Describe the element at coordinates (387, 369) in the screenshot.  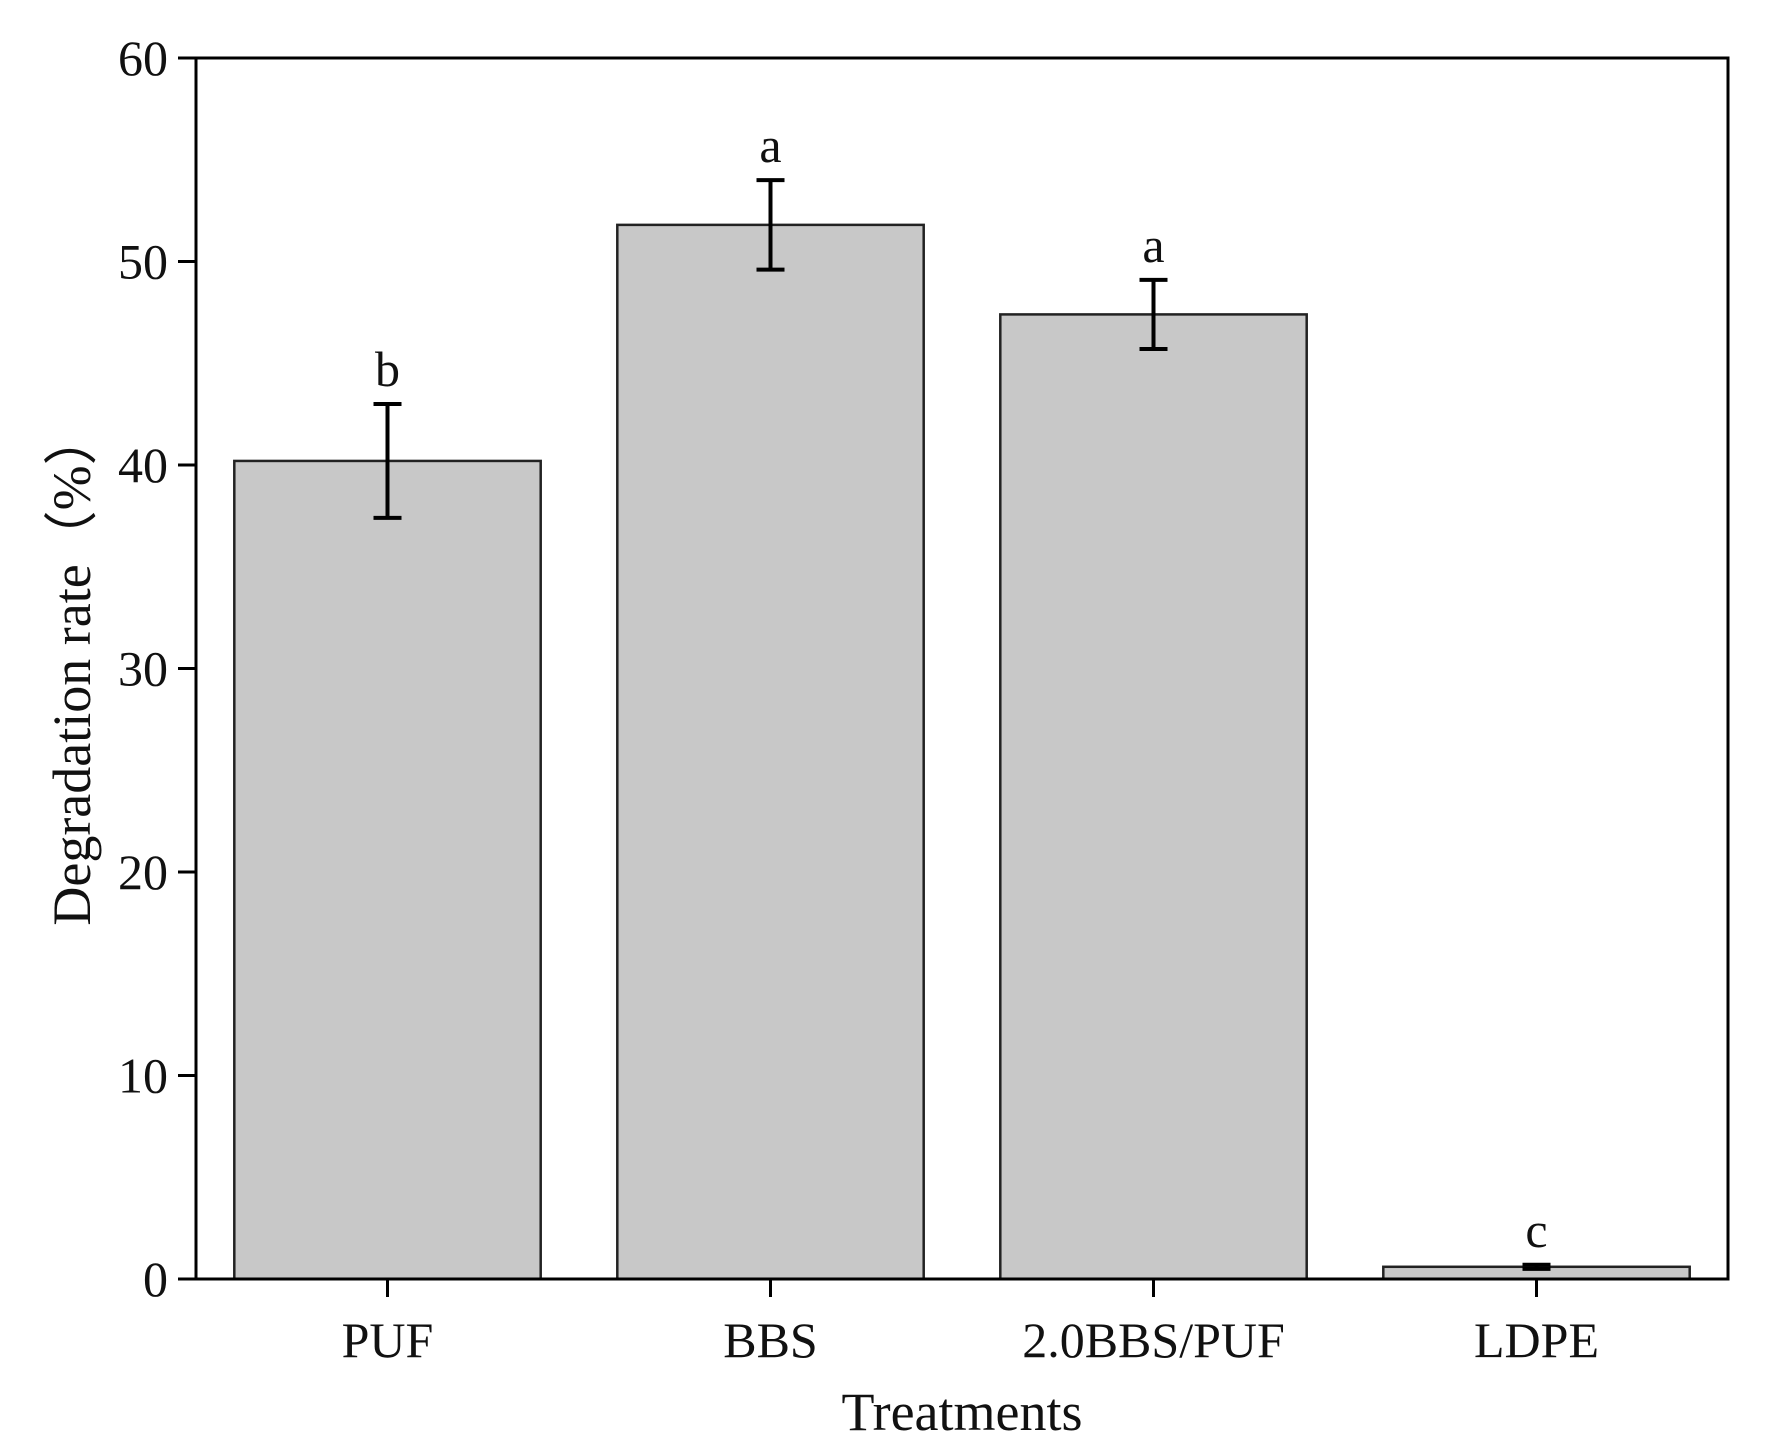
I see `significance-label: b` at that location.